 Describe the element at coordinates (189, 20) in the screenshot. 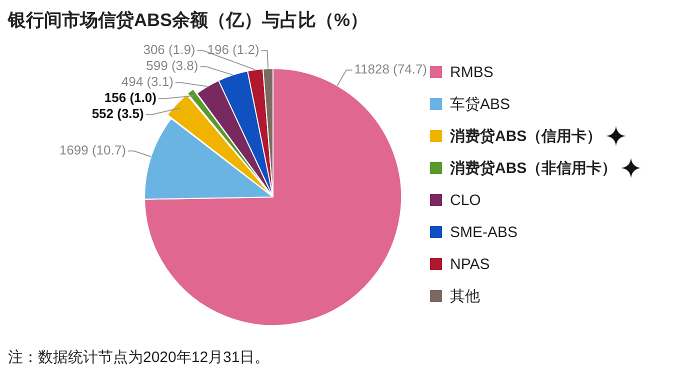

I see `chart-title: 银行间市场信贷ABS余额（亿）与占比（%）` at that location.